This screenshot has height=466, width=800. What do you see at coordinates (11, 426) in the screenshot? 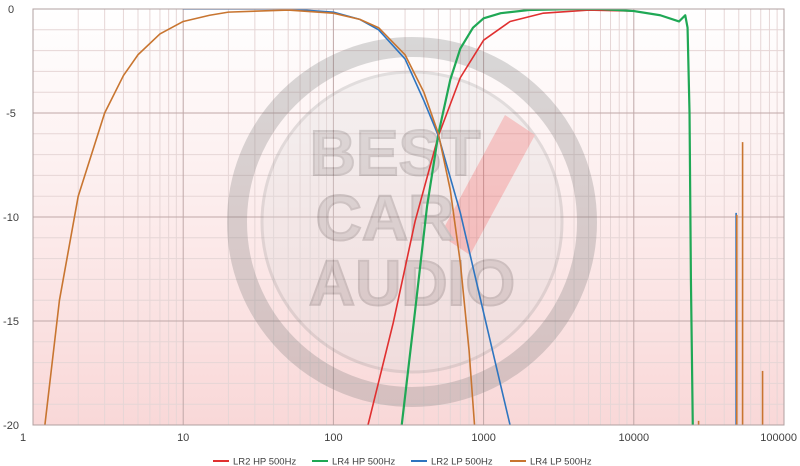
I see `y-tick-label: -20` at bounding box center [11, 426].